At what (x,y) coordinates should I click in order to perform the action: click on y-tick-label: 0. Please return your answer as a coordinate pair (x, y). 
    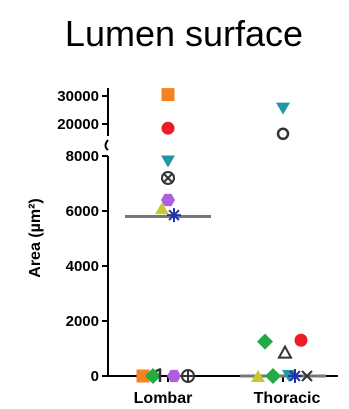
    Looking at the image, I should click on (95, 376).